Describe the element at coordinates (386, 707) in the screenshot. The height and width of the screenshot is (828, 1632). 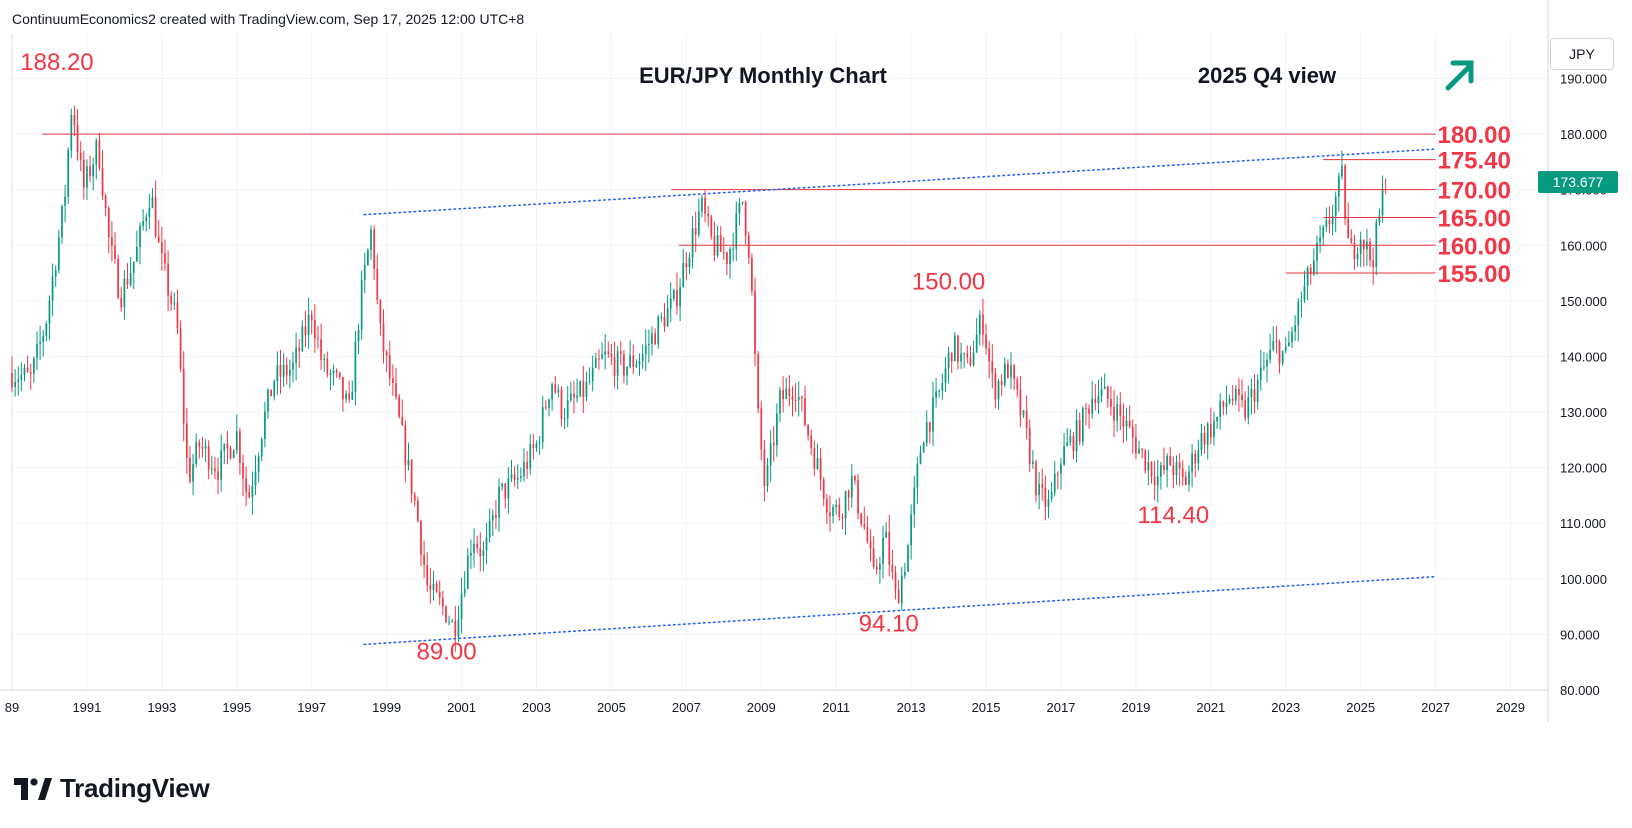
I see `x-tick-label: 1999` at that location.